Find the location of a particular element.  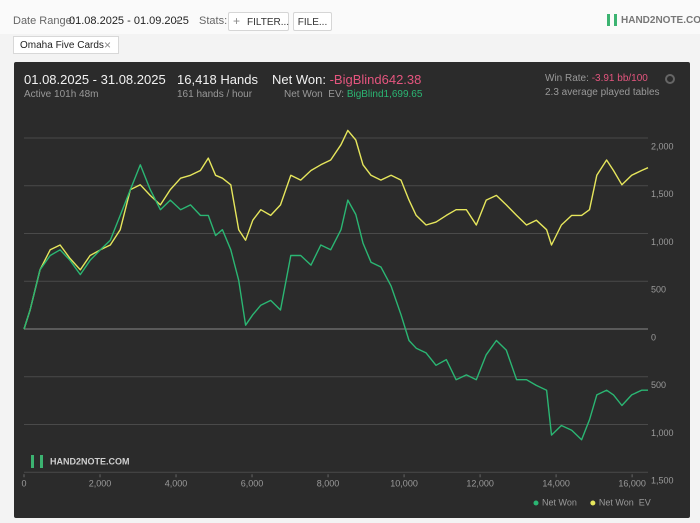

x-tick-label: 12,000 is located at coordinates (480, 484).